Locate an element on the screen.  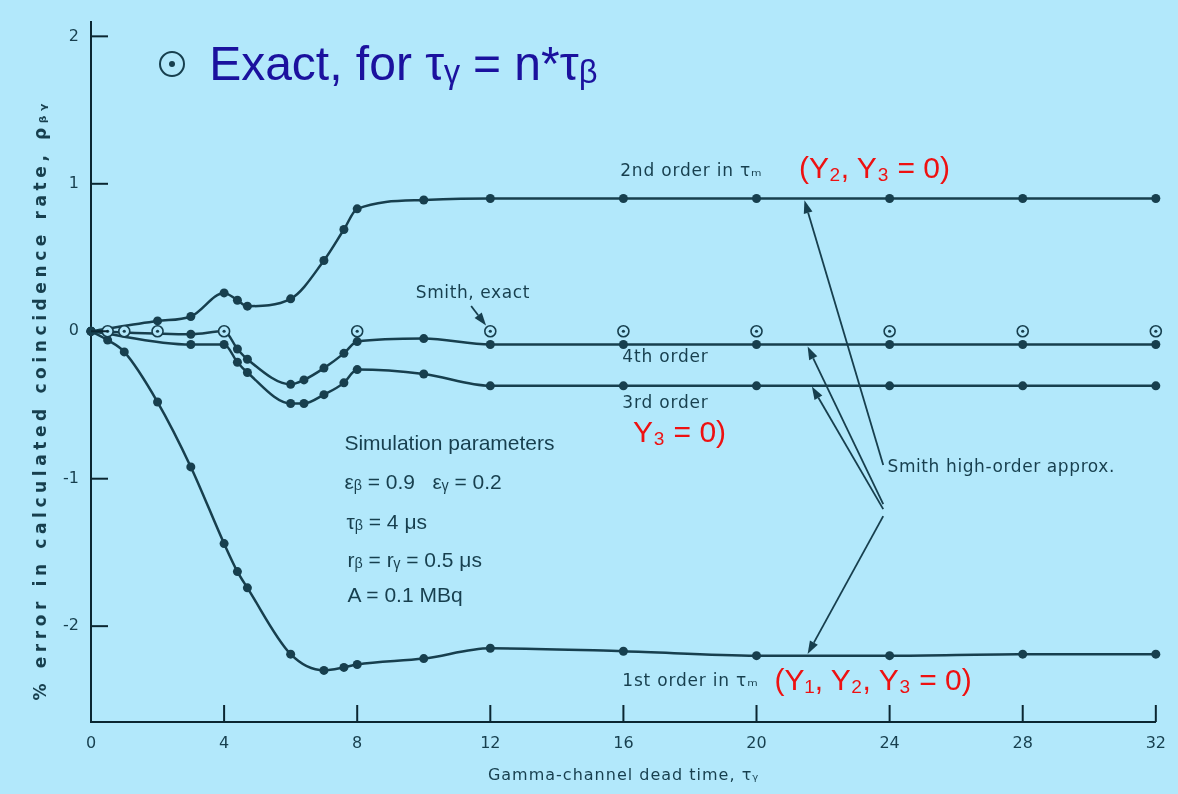
x-tick-label: 0 is located at coordinates (91, 742).